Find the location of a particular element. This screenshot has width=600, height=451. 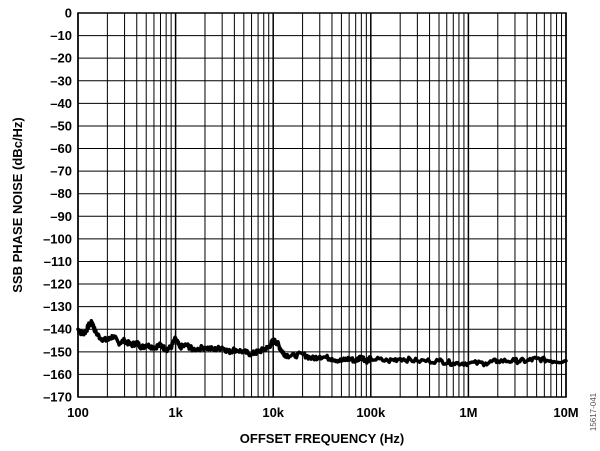

y-tick-label: –90 is located at coordinates (61, 216).